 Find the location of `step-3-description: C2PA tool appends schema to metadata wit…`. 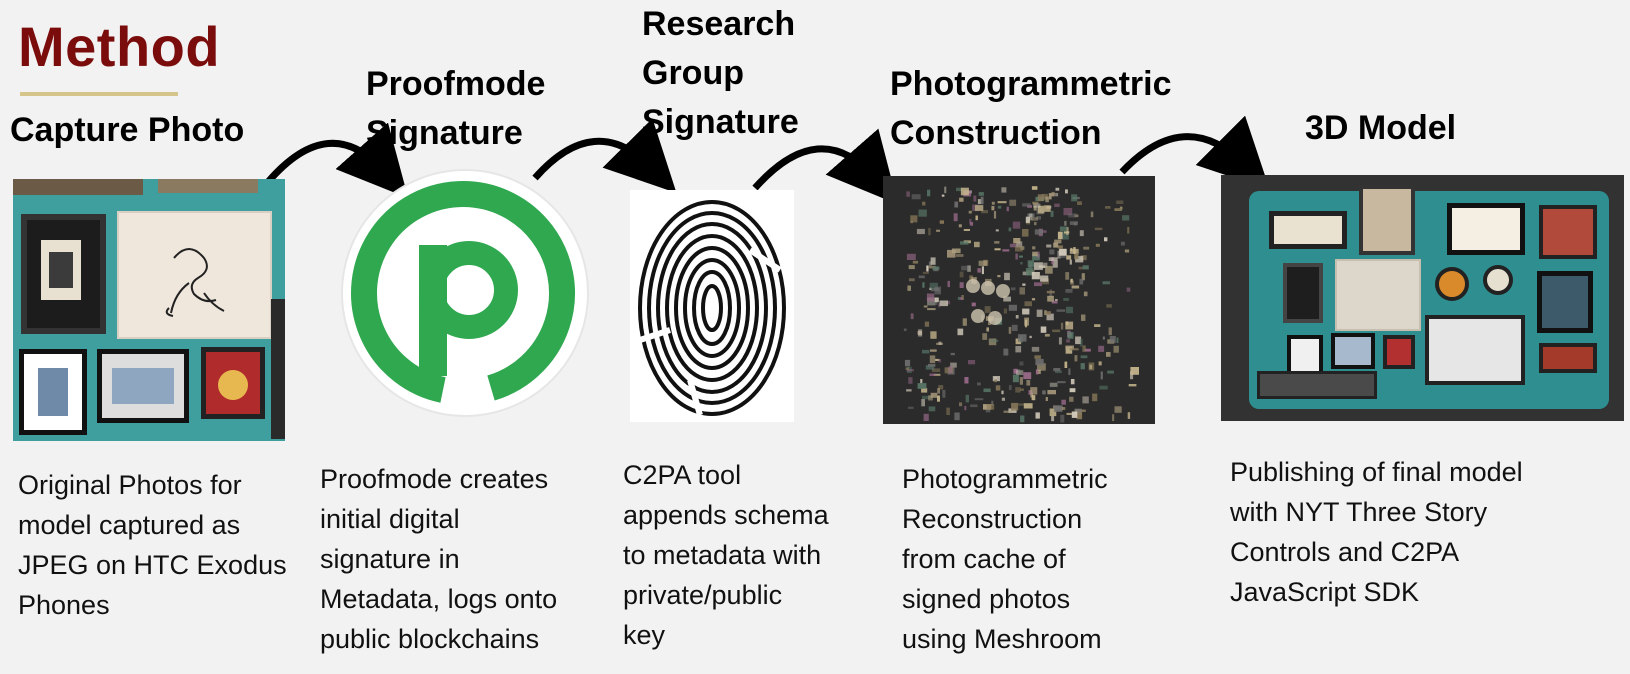

step-3-description: C2PA tool appends schema to metadata wit… is located at coordinates (726, 555).